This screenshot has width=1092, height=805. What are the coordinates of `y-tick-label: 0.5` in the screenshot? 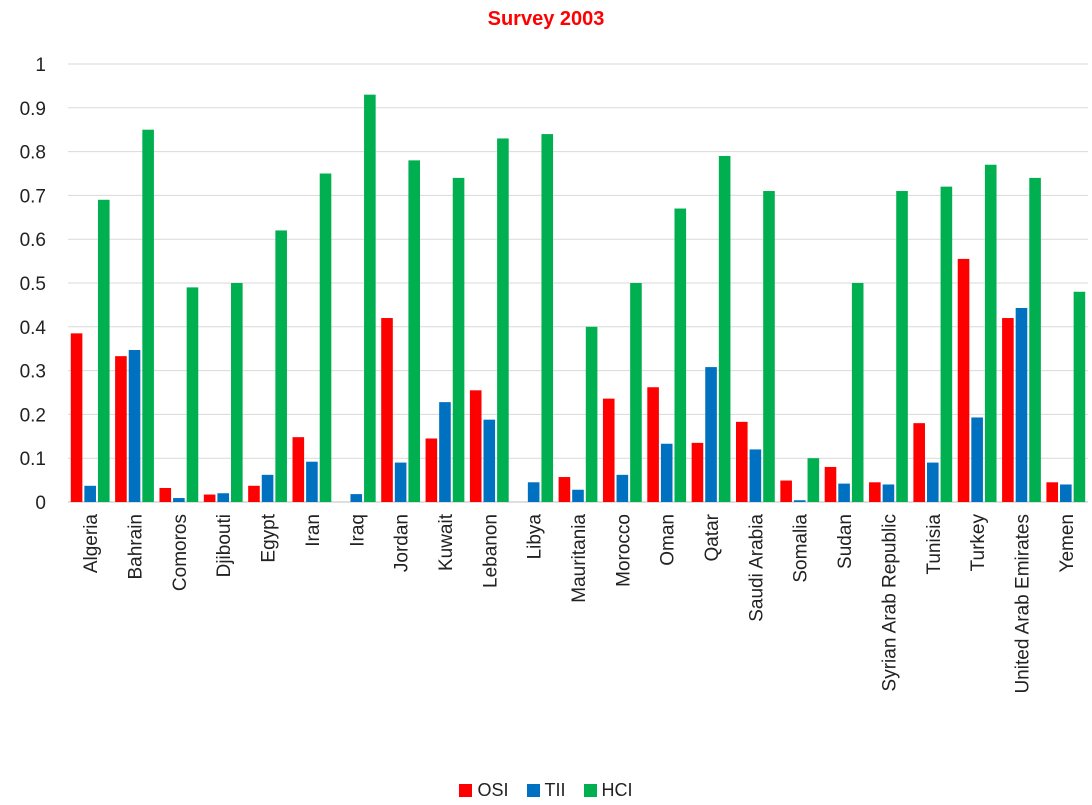 It's located at (33, 284).